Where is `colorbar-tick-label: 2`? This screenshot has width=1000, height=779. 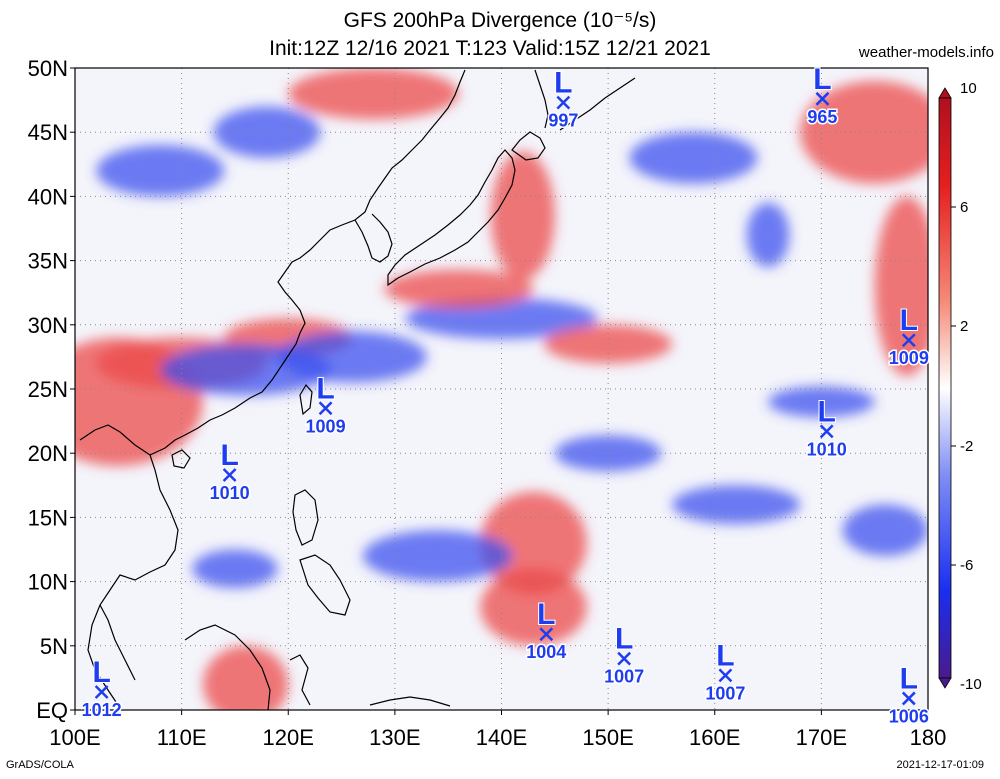 colorbar-tick-label: 2 is located at coordinates (964, 326).